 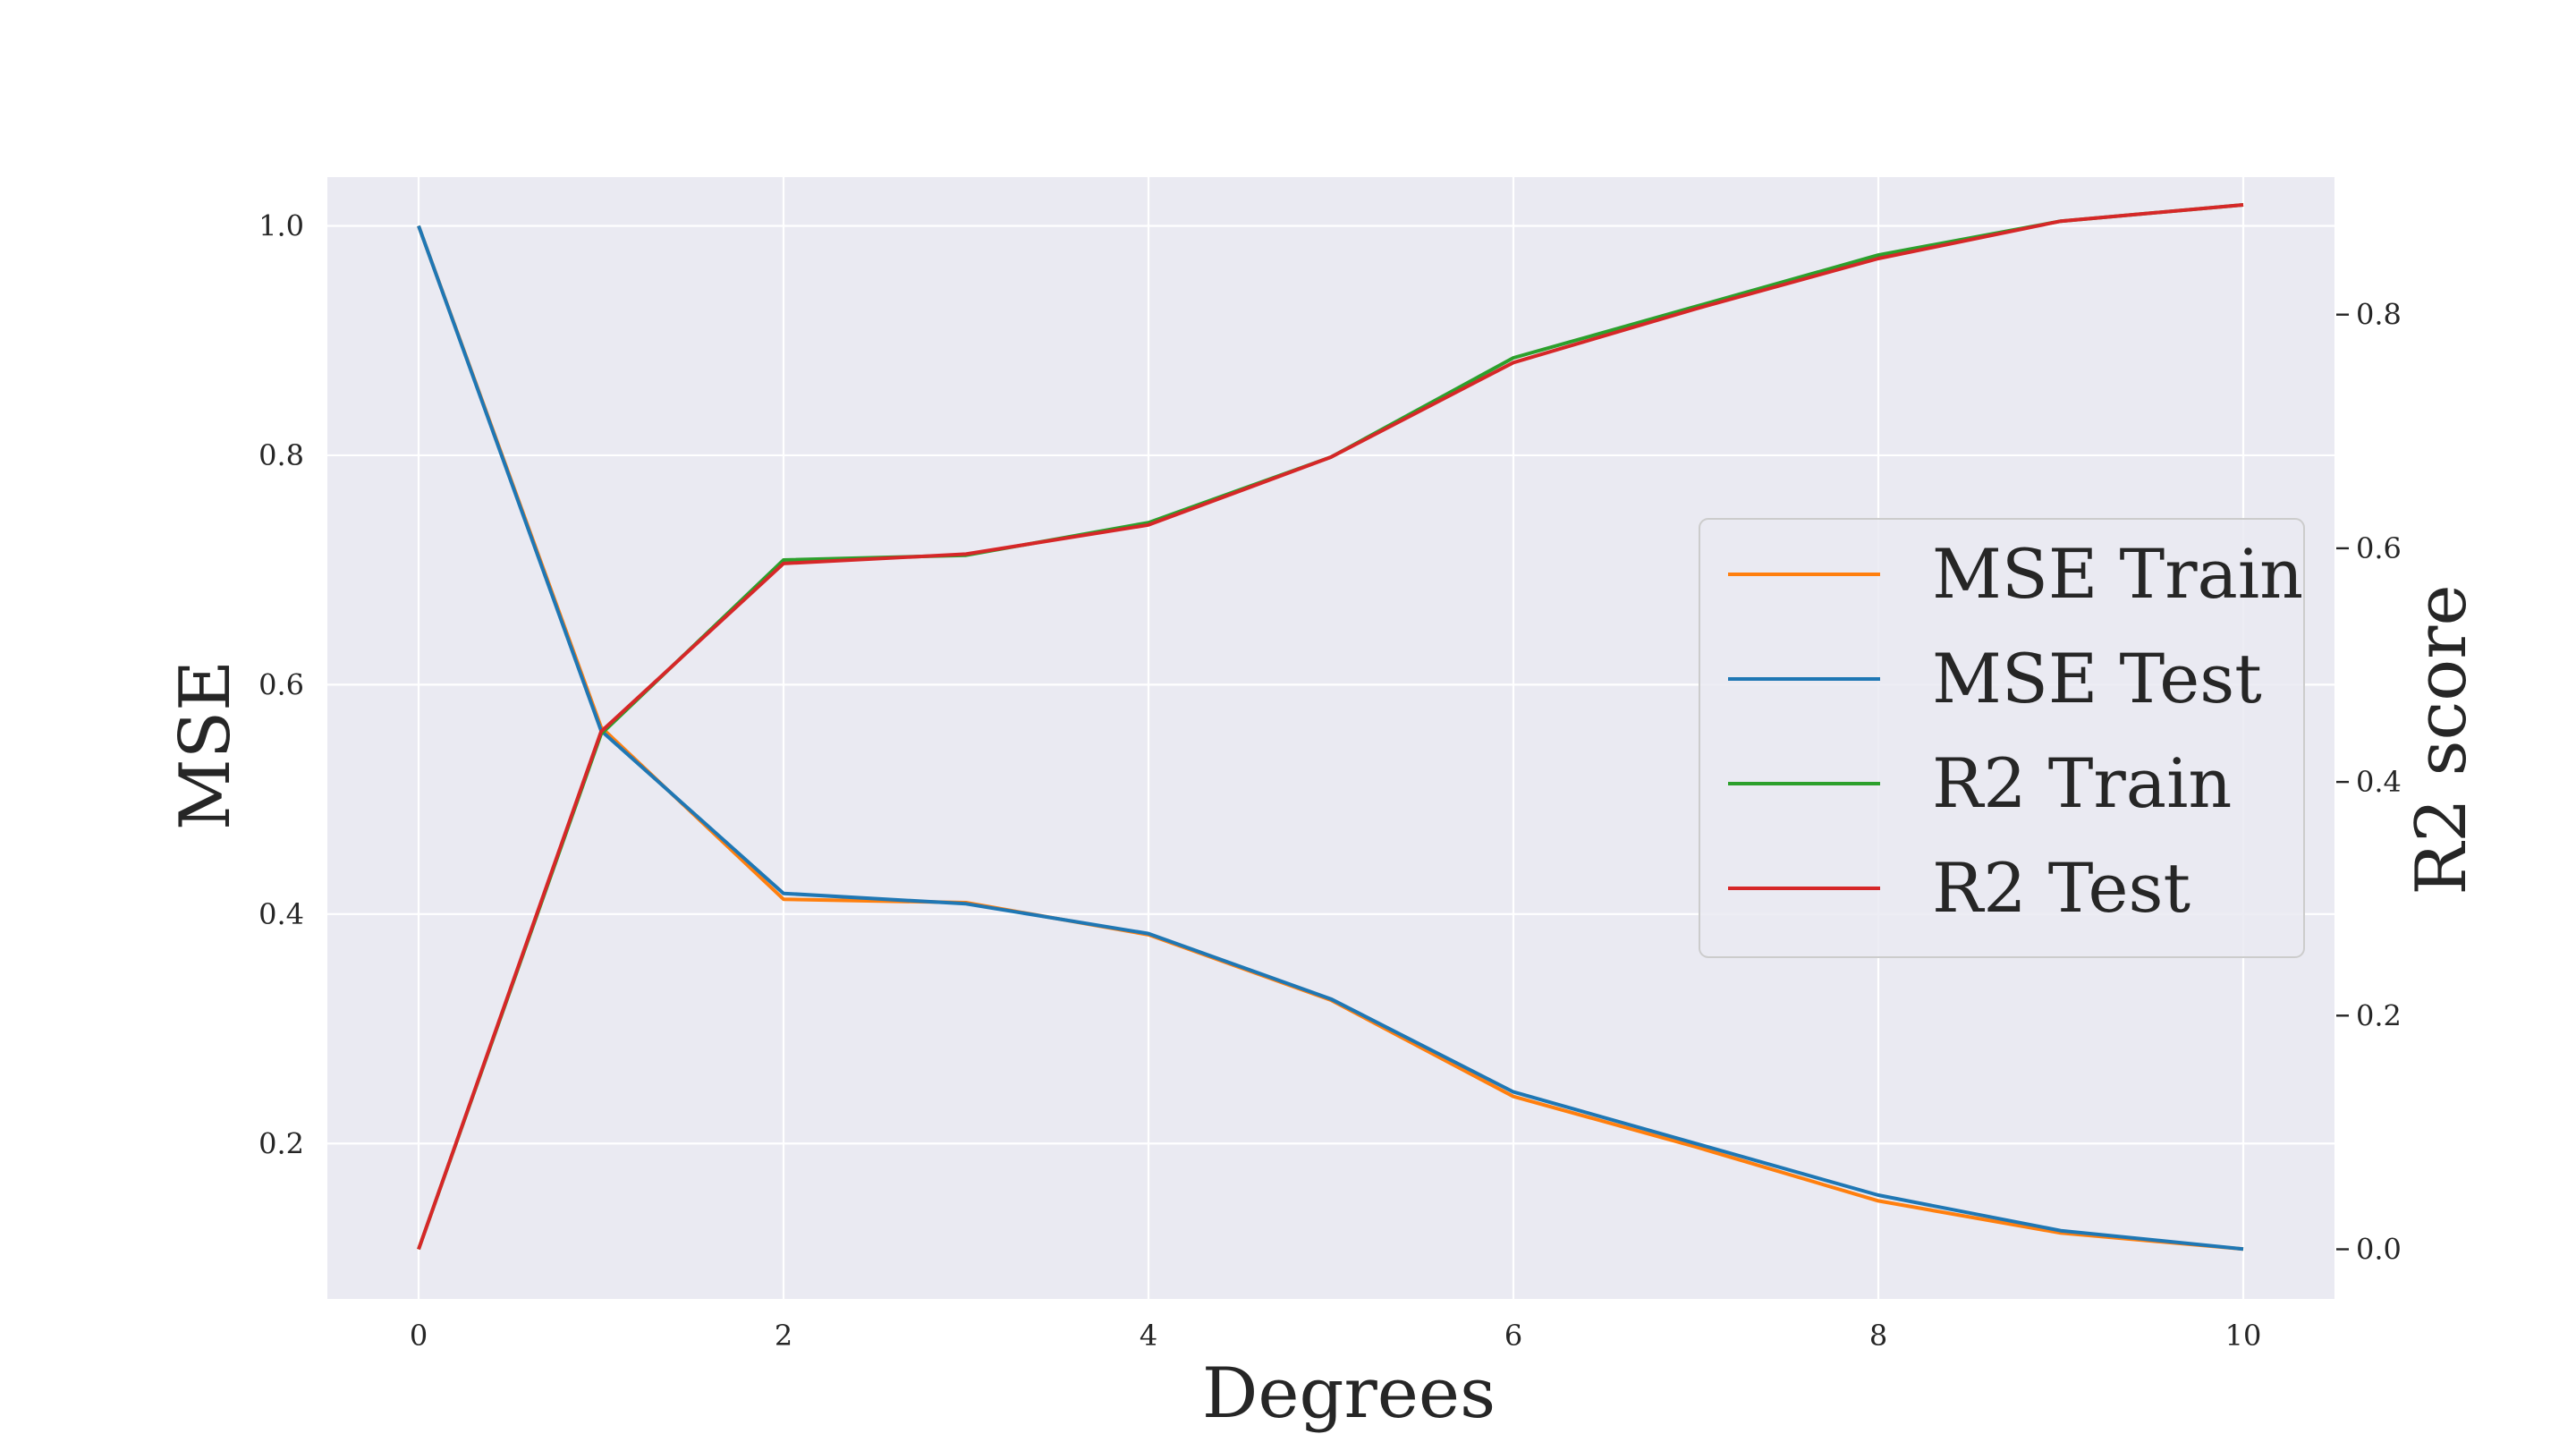 What do you see at coordinates (281, 914) in the screenshot?
I see `y-tick-label: 0.4` at bounding box center [281, 914].